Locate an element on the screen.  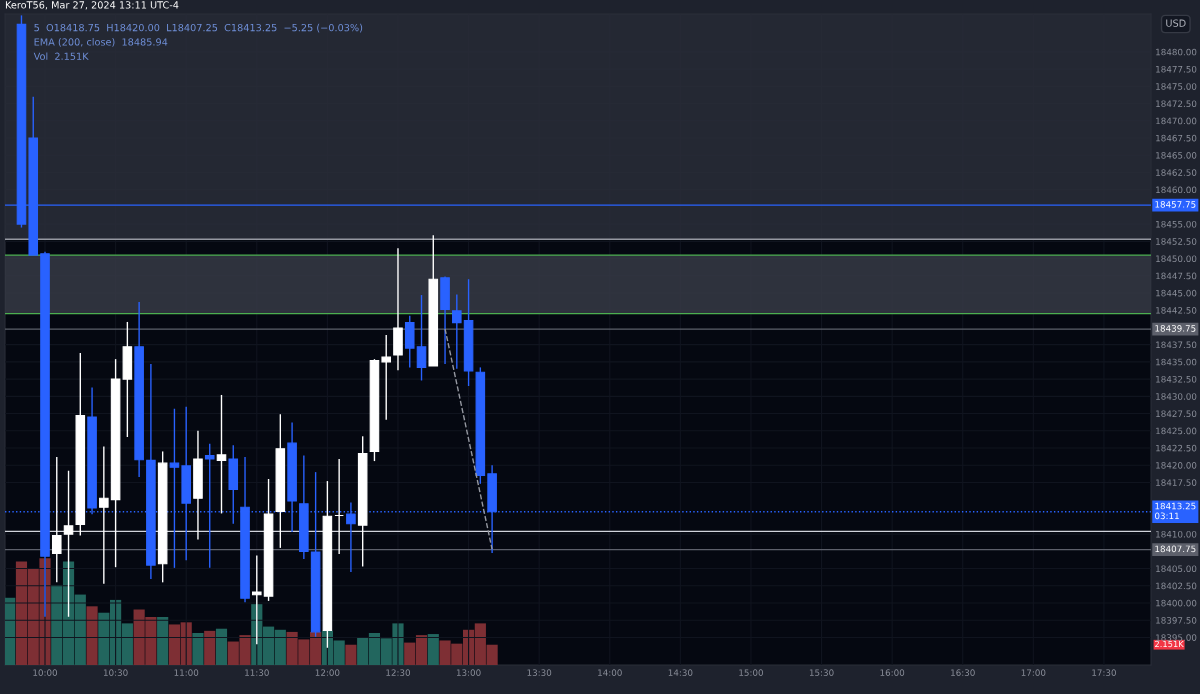
y-tick-label: 18435.00 is located at coordinates (1176, 362).